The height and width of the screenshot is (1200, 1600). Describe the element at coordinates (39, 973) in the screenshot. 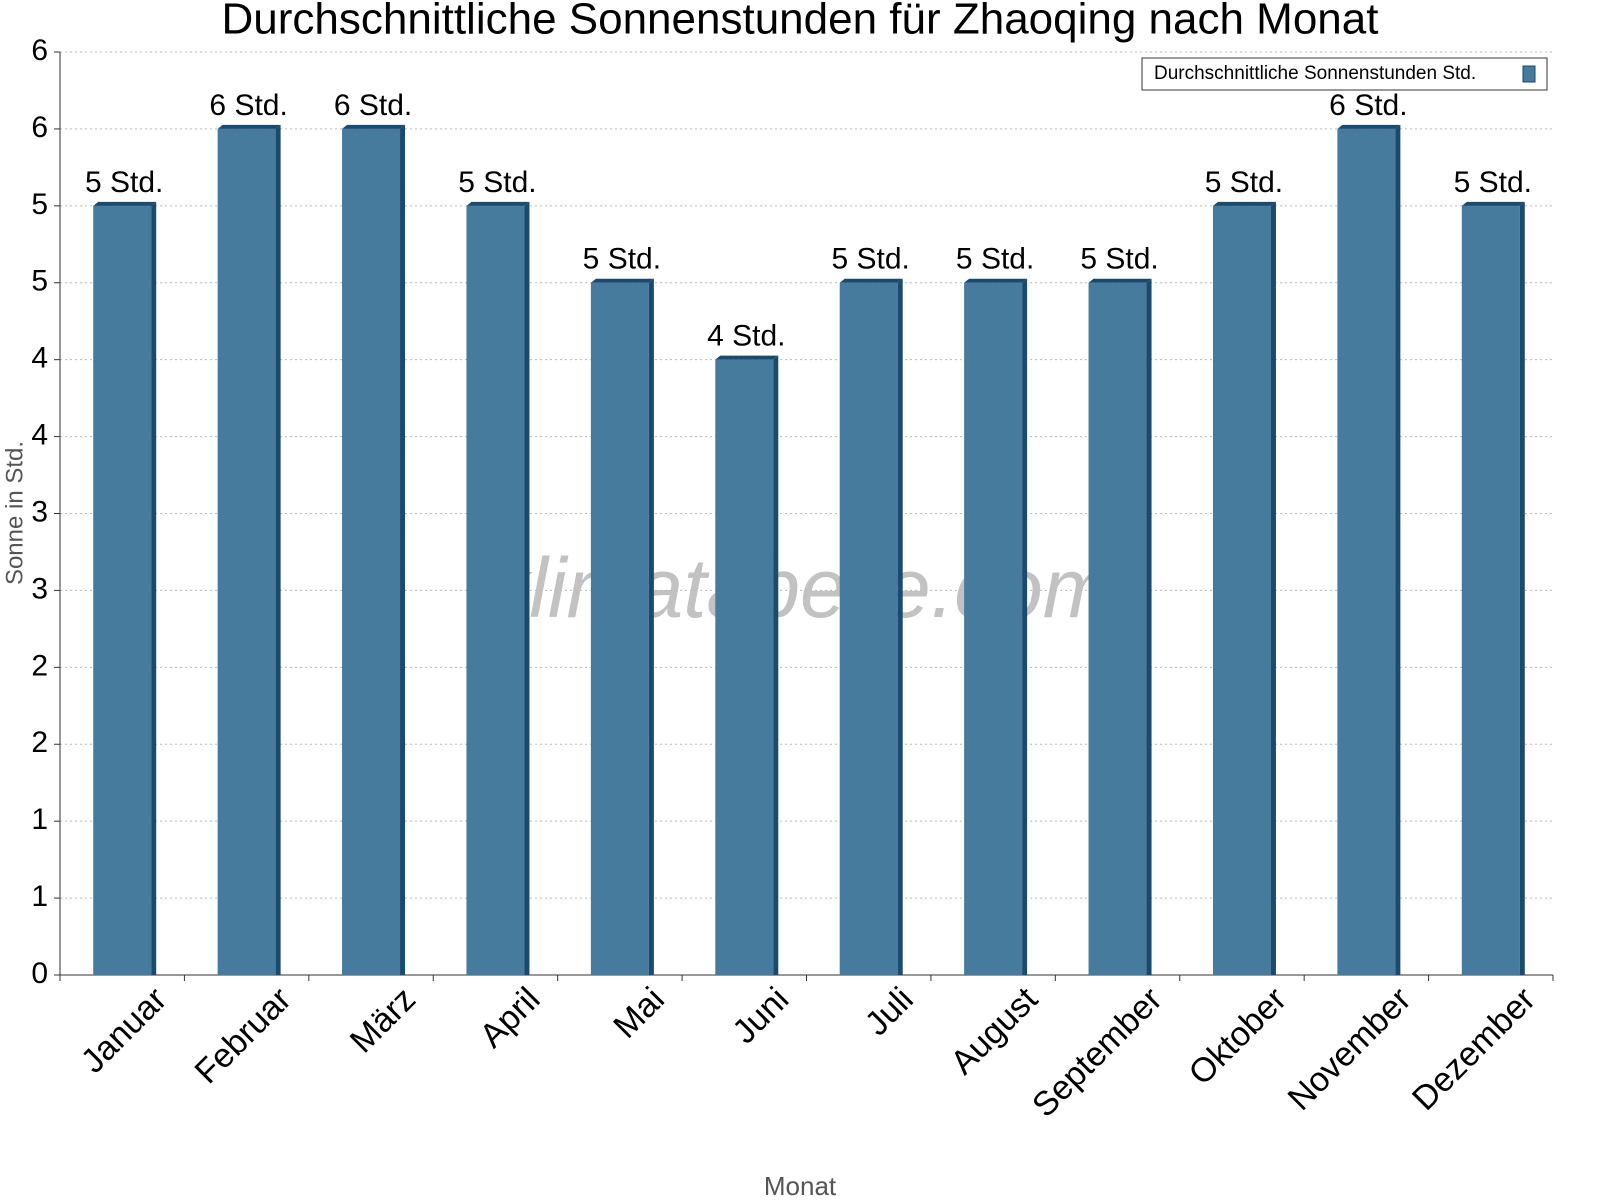

I see `y-tick-label: 0` at that location.